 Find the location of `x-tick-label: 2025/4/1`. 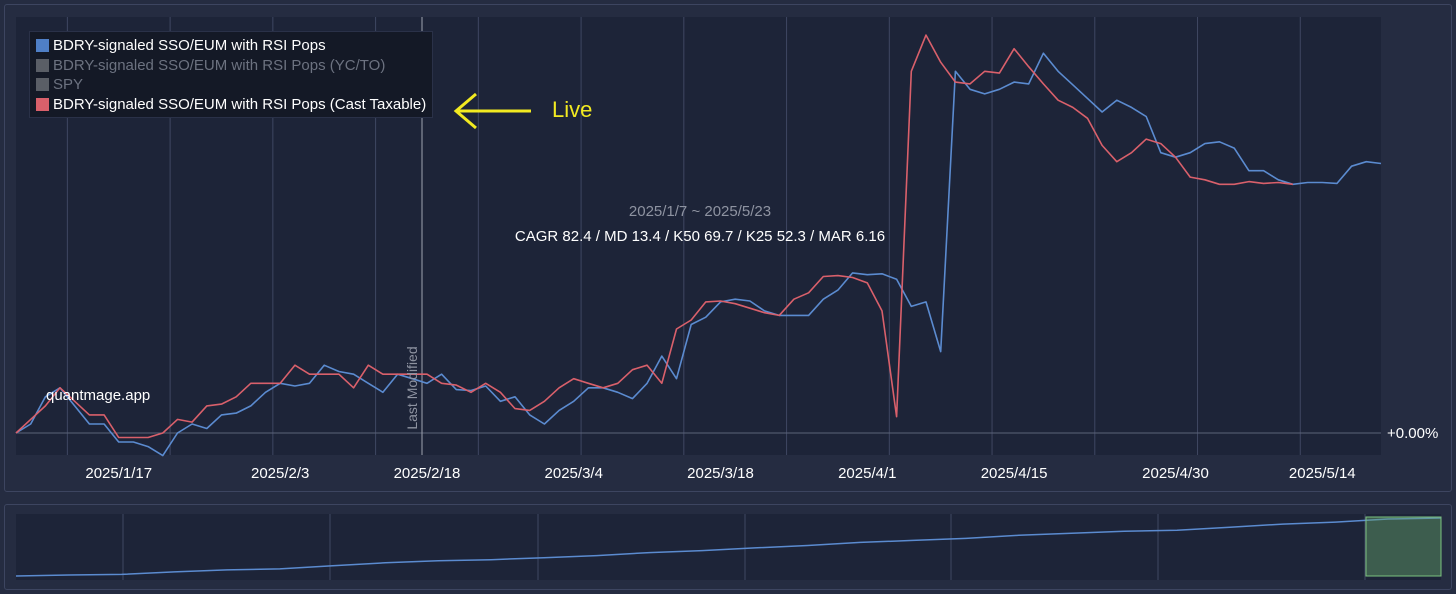

x-tick-label: 2025/4/1 is located at coordinates (867, 473).